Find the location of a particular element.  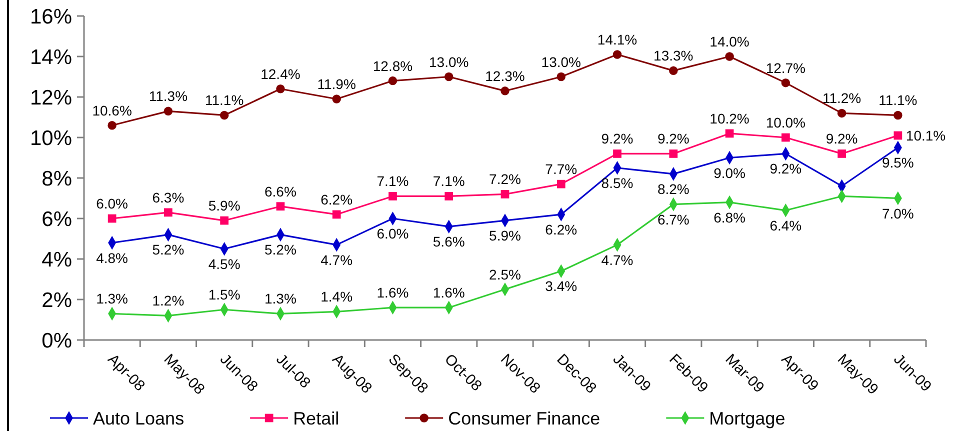

data-label: 12.8% is located at coordinates (392, 66).